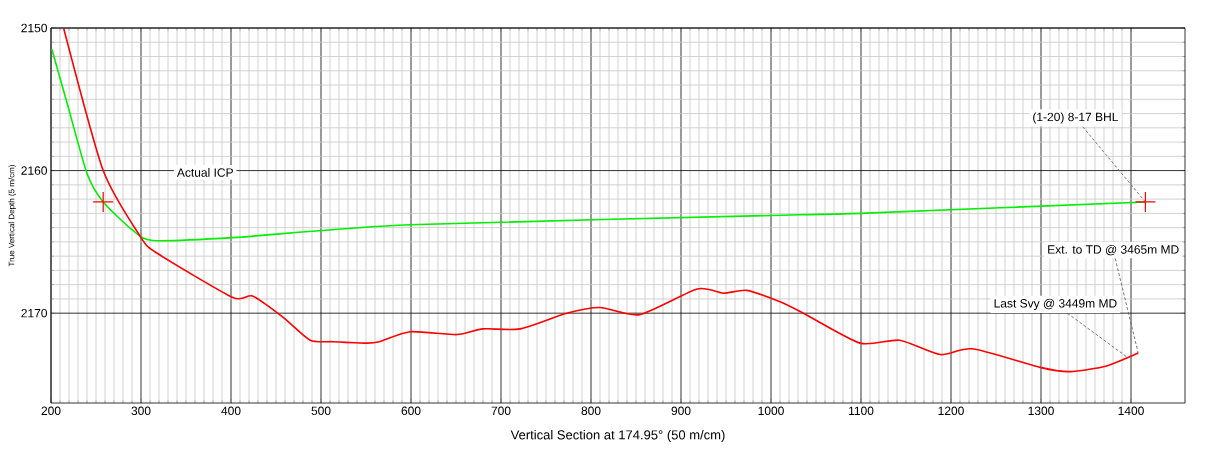  I want to click on annotation: (1-20) 8-17 BHL, so click(1075, 118).